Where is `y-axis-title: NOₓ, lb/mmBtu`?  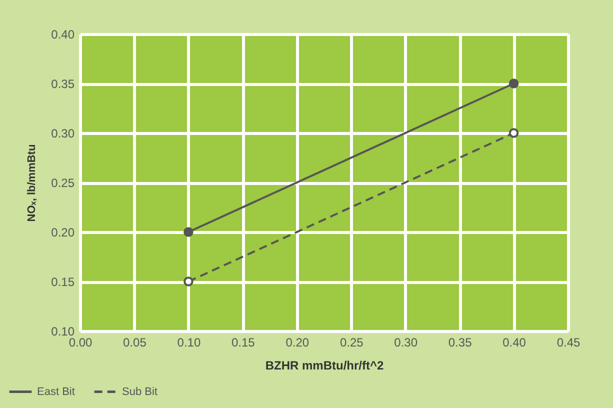
y-axis-title: NOₓ, lb/mmBtu is located at coordinates (32, 183).